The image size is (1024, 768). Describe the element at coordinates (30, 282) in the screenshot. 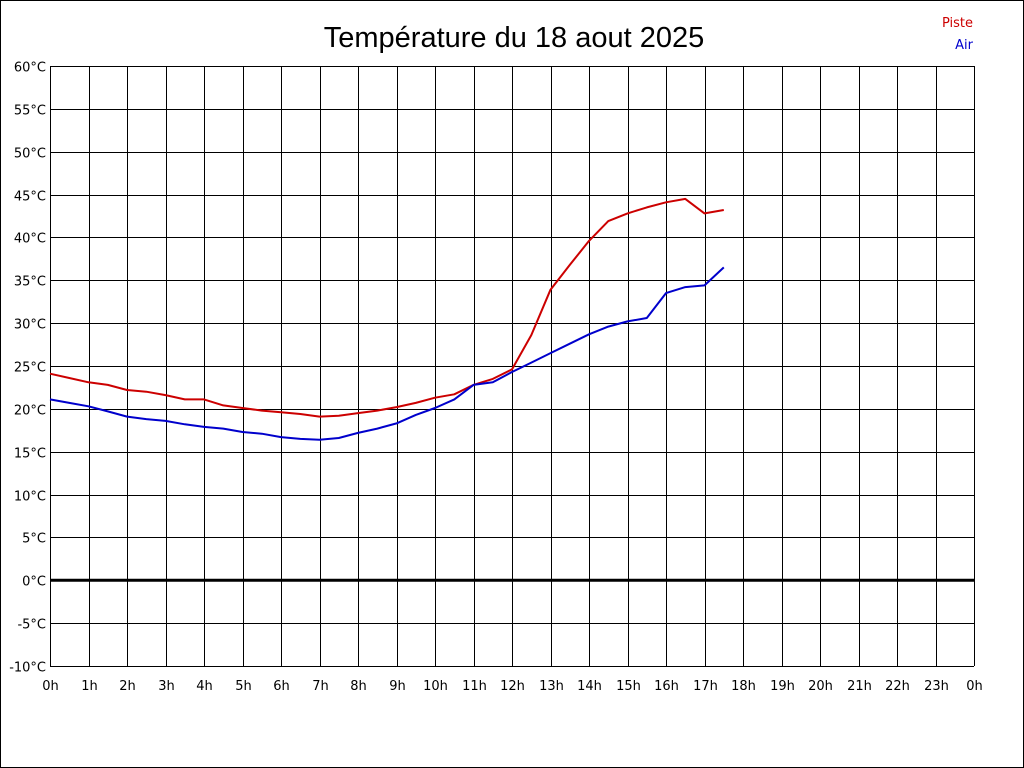

I see `y-tick-label: 35°C` at that location.